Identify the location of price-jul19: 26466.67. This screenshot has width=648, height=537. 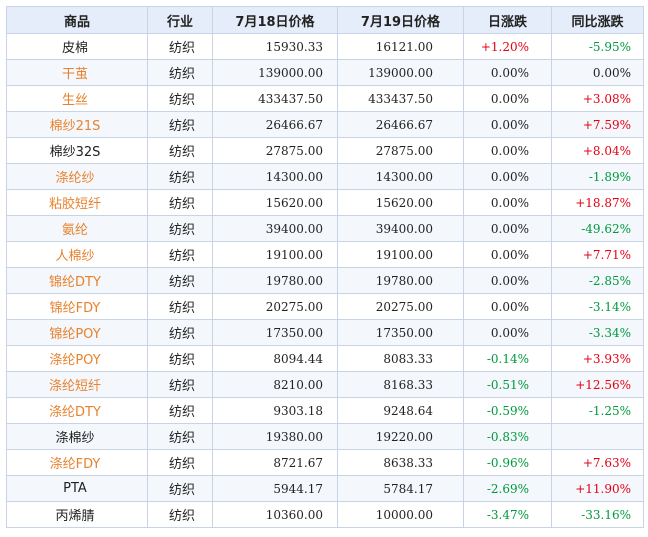
(400, 124).